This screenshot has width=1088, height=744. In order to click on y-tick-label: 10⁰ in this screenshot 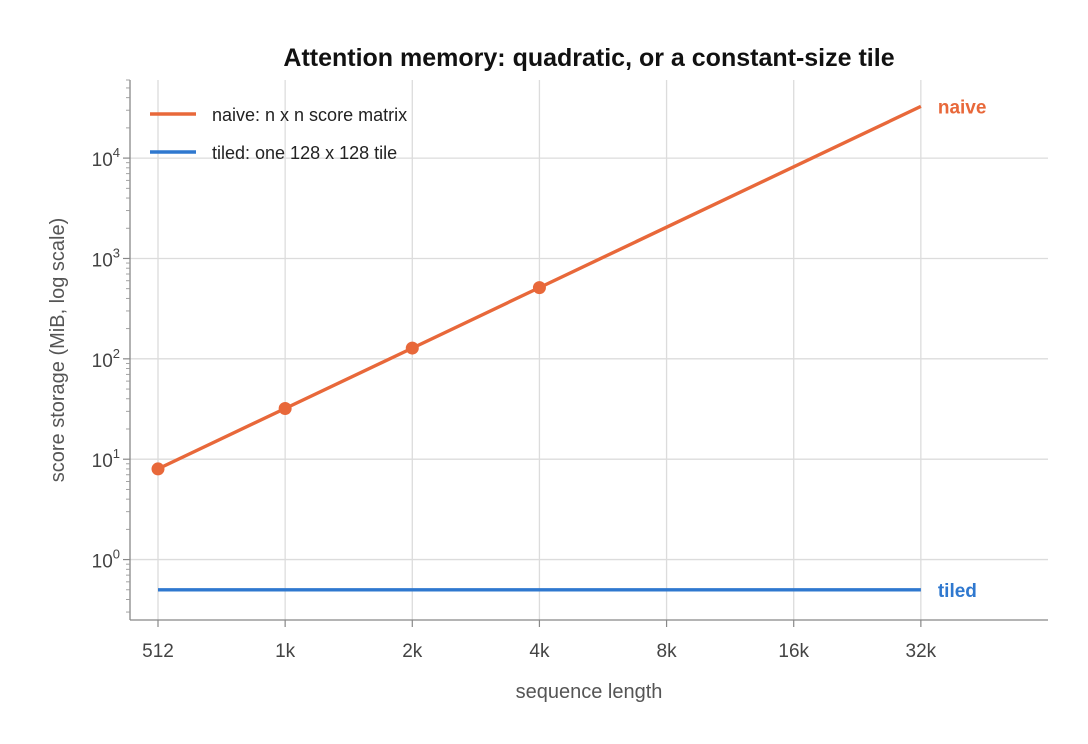, I will do `click(106, 560)`.